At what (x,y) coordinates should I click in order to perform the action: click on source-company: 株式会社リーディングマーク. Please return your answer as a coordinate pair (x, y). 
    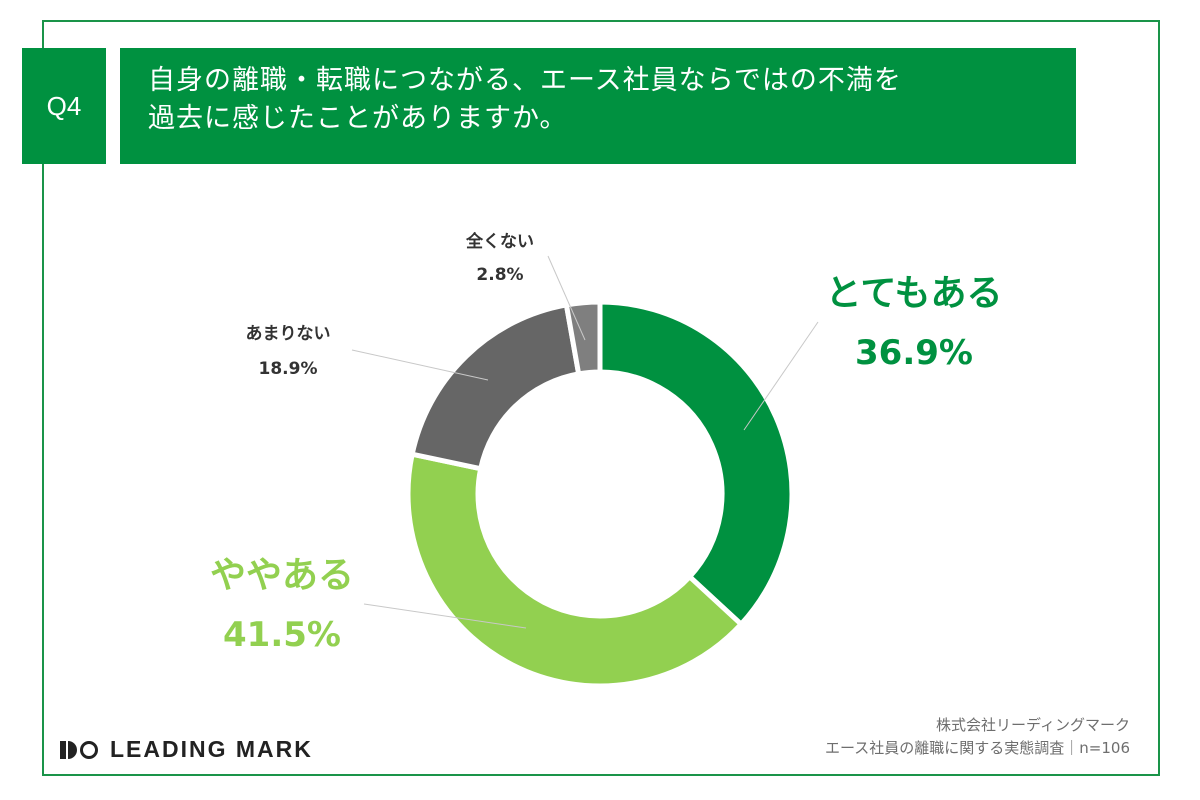
    Looking at the image, I should click on (1033, 725).